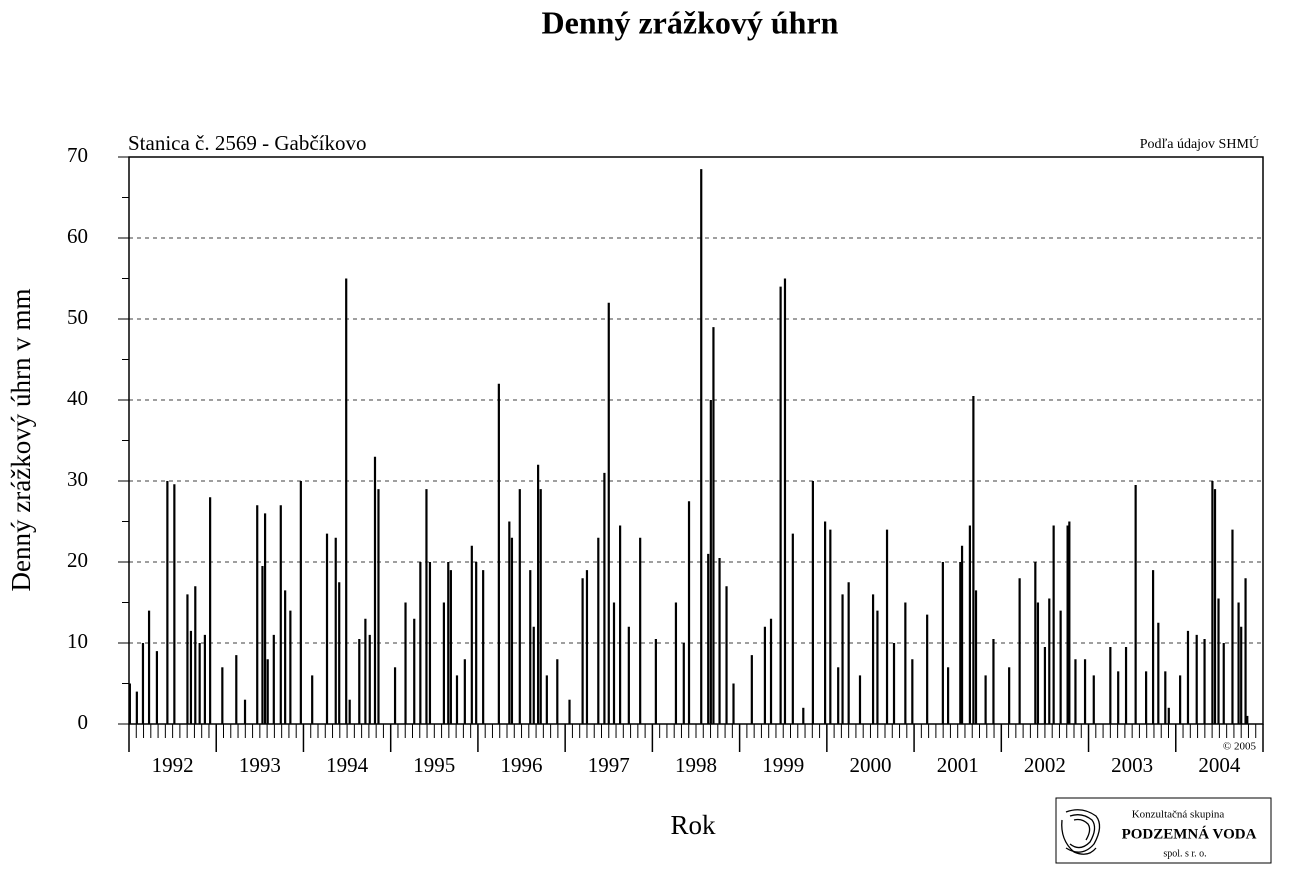 Image resolution: width=1293 pixels, height=881 pixels. What do you see at coordinates (690, 22) in the screenshot?
I see `chart-title: Denný zrážkový úhrn` at bounding box center [690, 22].